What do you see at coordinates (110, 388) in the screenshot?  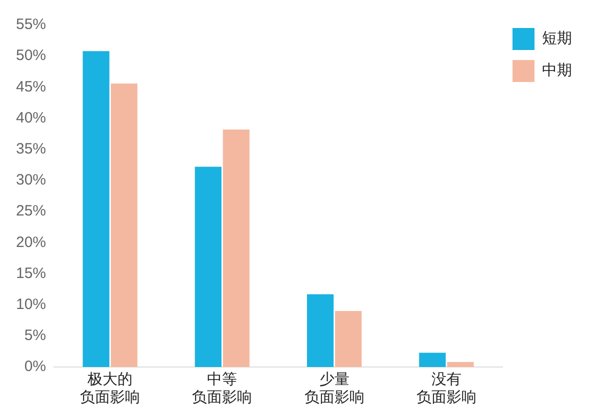 I see `x-tick-label: 极大的负面影响` at bounding box center [110, 388].